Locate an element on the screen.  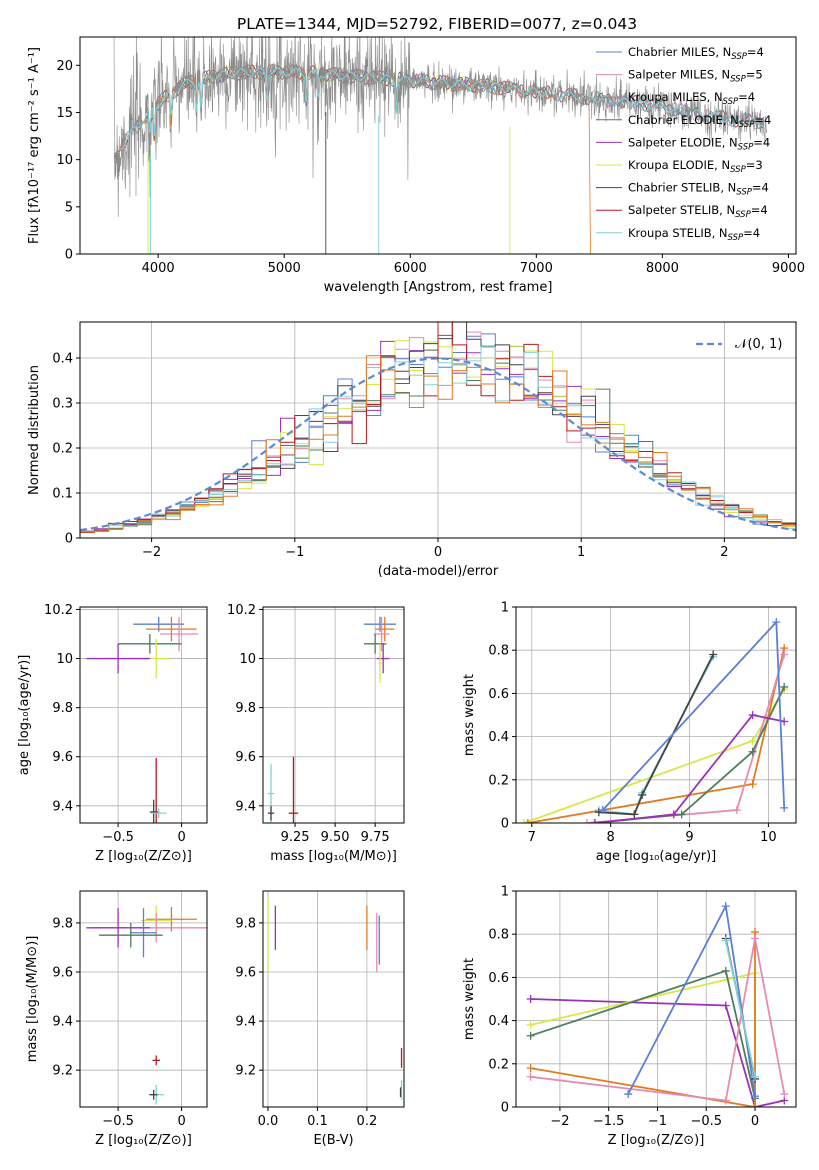
residual-histogram is located at coordinates (438, 439).